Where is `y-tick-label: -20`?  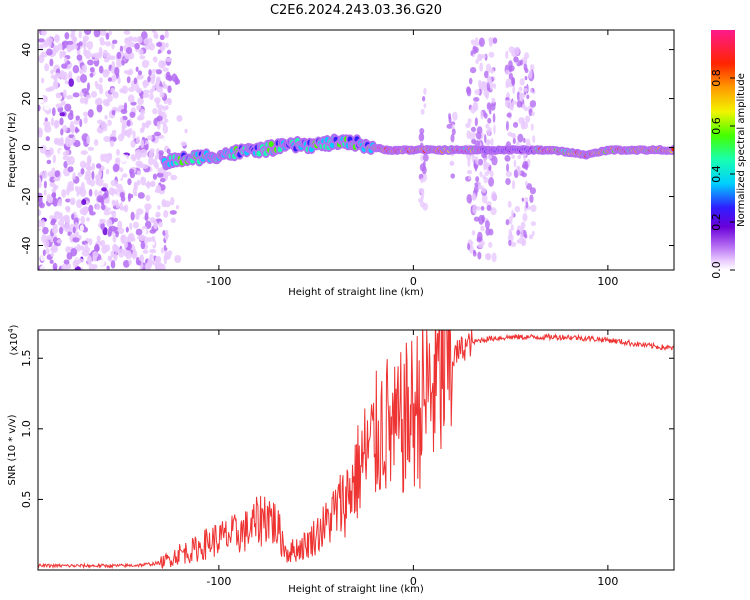
y-tick-label: -20 is located at coordinates (26, 197).